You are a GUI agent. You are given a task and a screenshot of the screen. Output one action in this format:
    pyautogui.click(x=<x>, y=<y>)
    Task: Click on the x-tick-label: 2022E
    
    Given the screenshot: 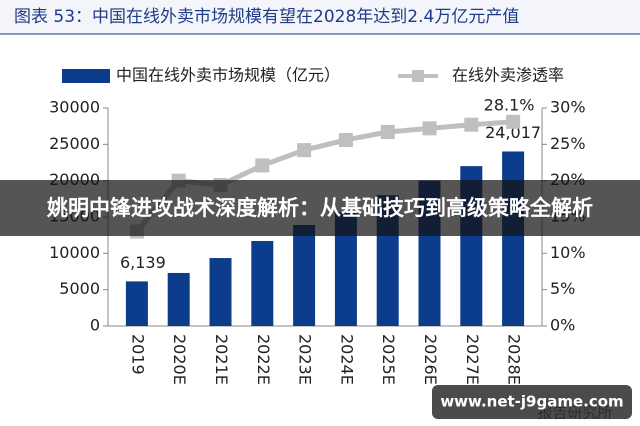 What is the action you would take?
    pyautogui.click(x=263, y=359)
    